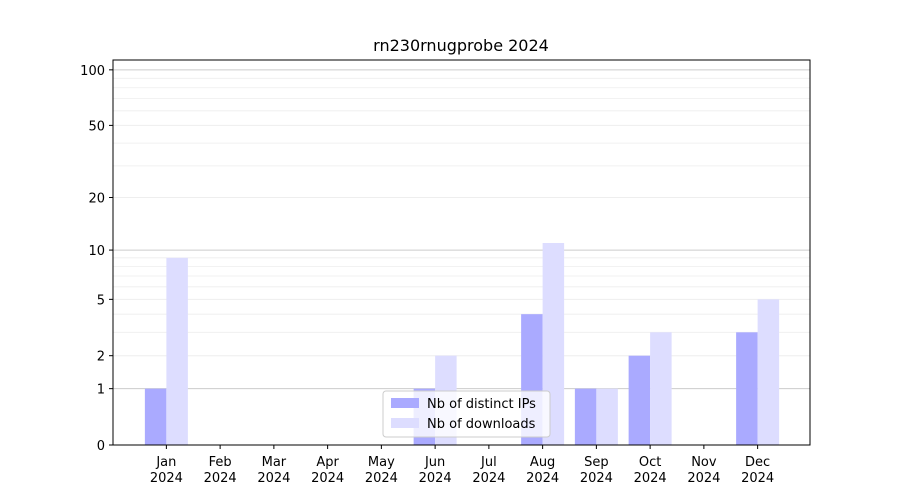 This screenshot has height=500, width=900. What do you see at coordinates (220, 470) in the screenshot?
I see `x-tick-label: Feb 2024` at bounding box center [220, 470].